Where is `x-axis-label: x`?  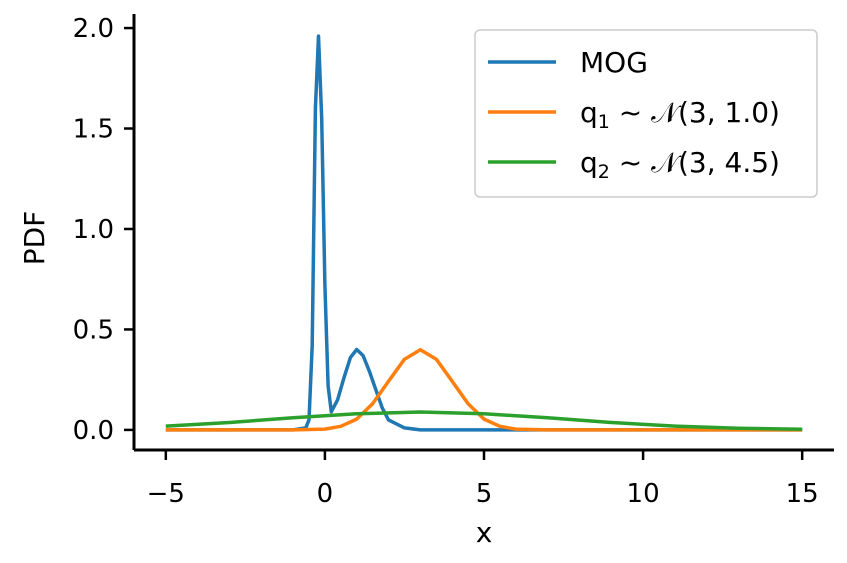
x-axis-label: x is located at coordinates (484, 532).